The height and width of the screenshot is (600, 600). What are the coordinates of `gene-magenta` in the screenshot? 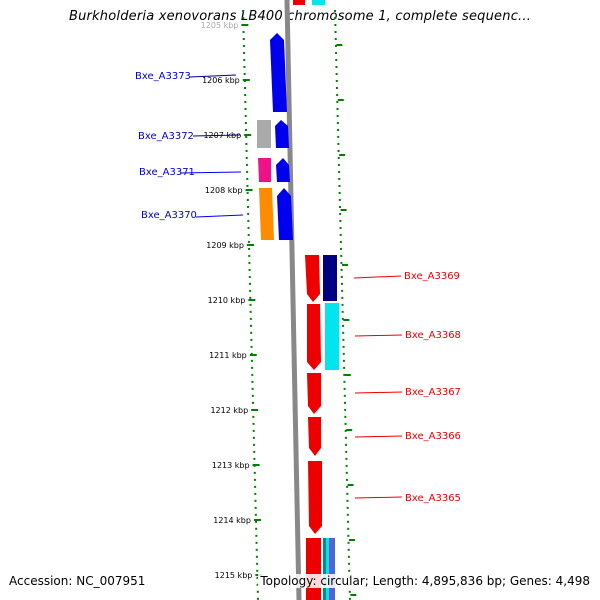 It's located at (264, 170).